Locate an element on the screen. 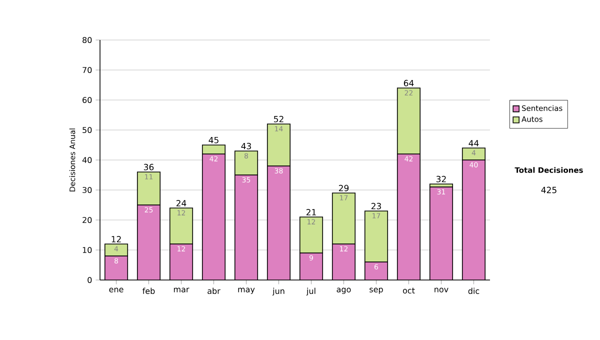 This screenshot has width=600, height=340. total-label: 29 is located at coordinates (343, 188).